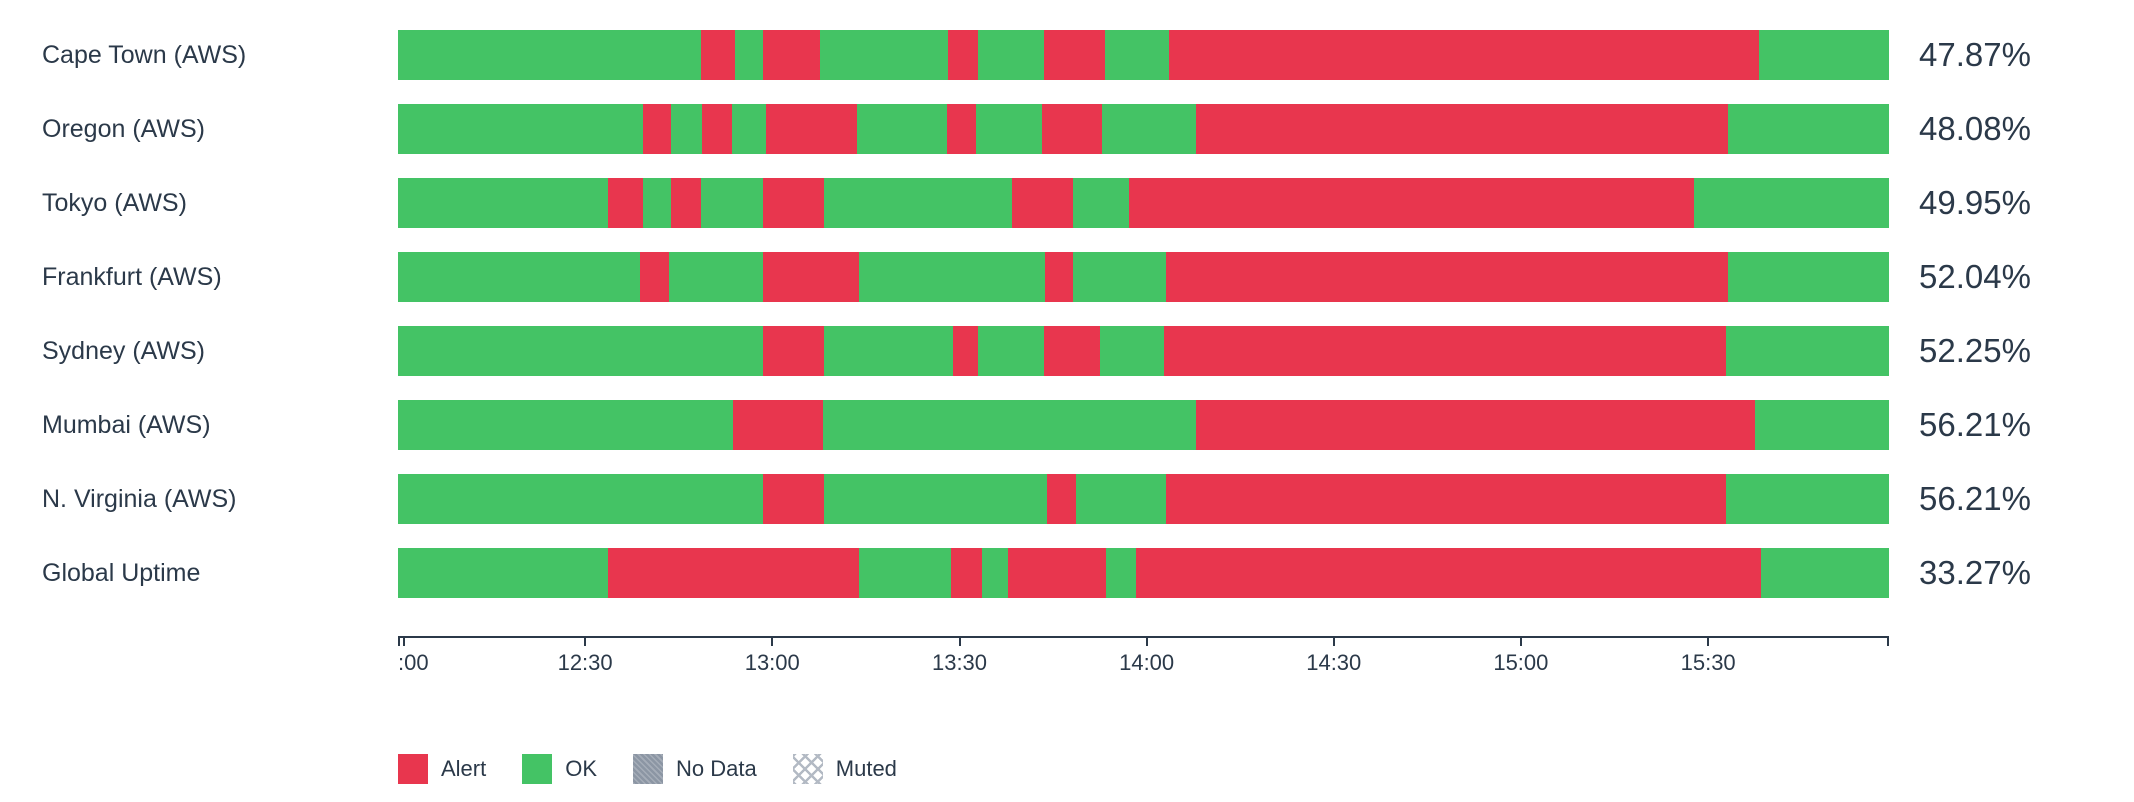 This screenshot has height=802, width=2134. I want to click on axis-tick-label: 12:30, so click(585, 662).